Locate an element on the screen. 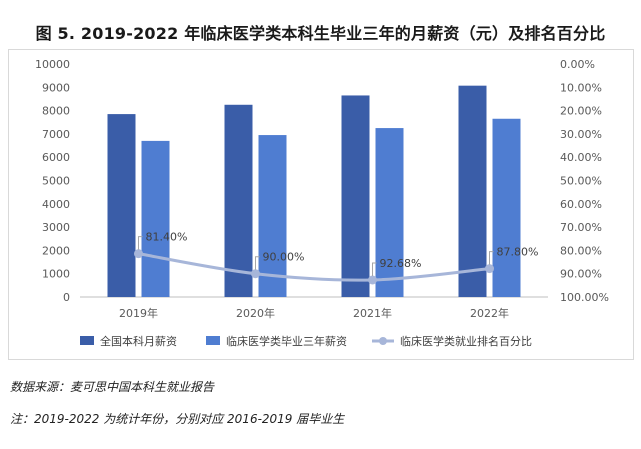 The height and width of the screenshot is (449, 641). legend-swatch-marker is located at coordinates (383, 341).